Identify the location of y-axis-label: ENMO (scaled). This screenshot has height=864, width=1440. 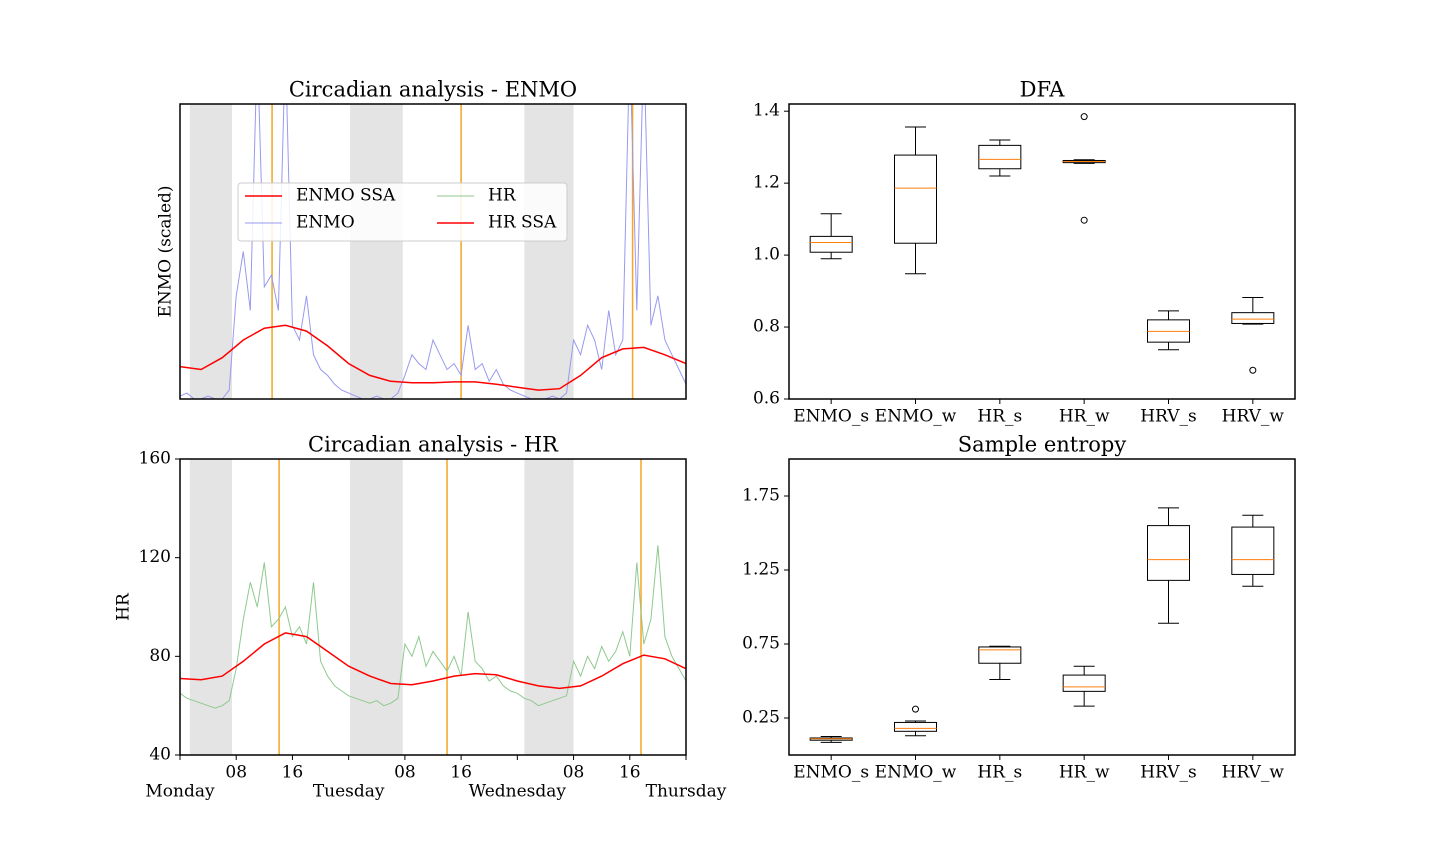
(166, 251).